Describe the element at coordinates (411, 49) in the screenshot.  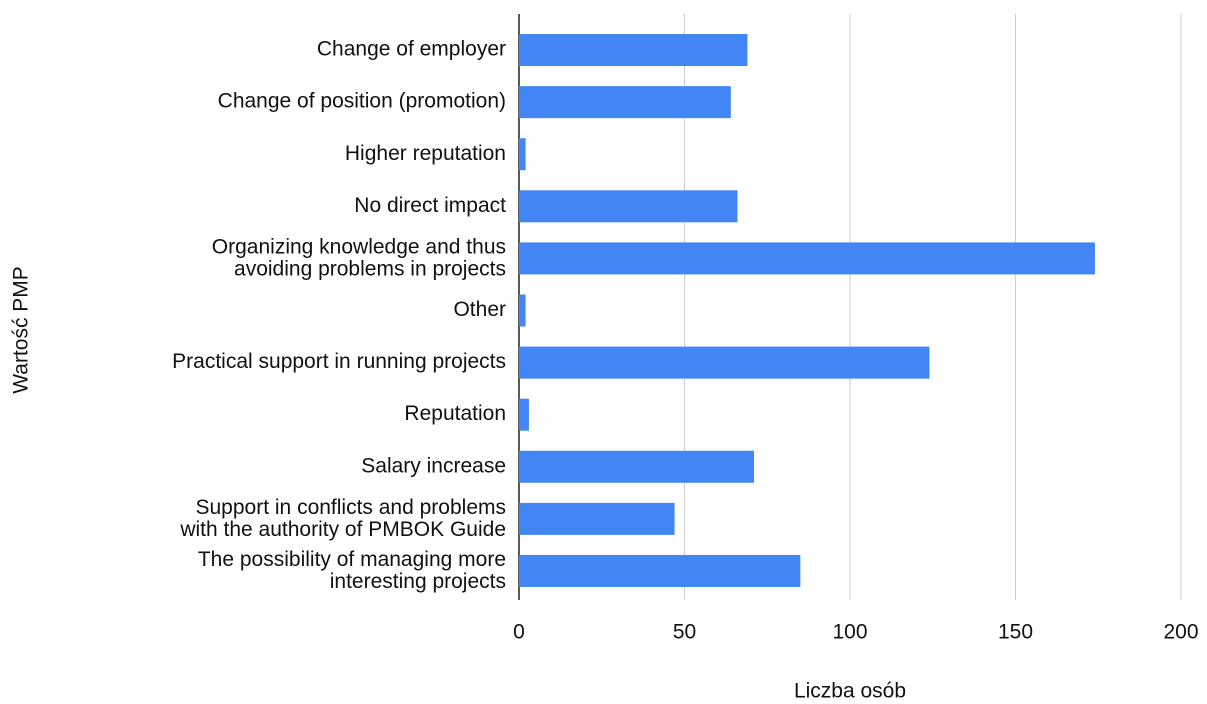
I see `y-tick-label: Change of employer` at that location.